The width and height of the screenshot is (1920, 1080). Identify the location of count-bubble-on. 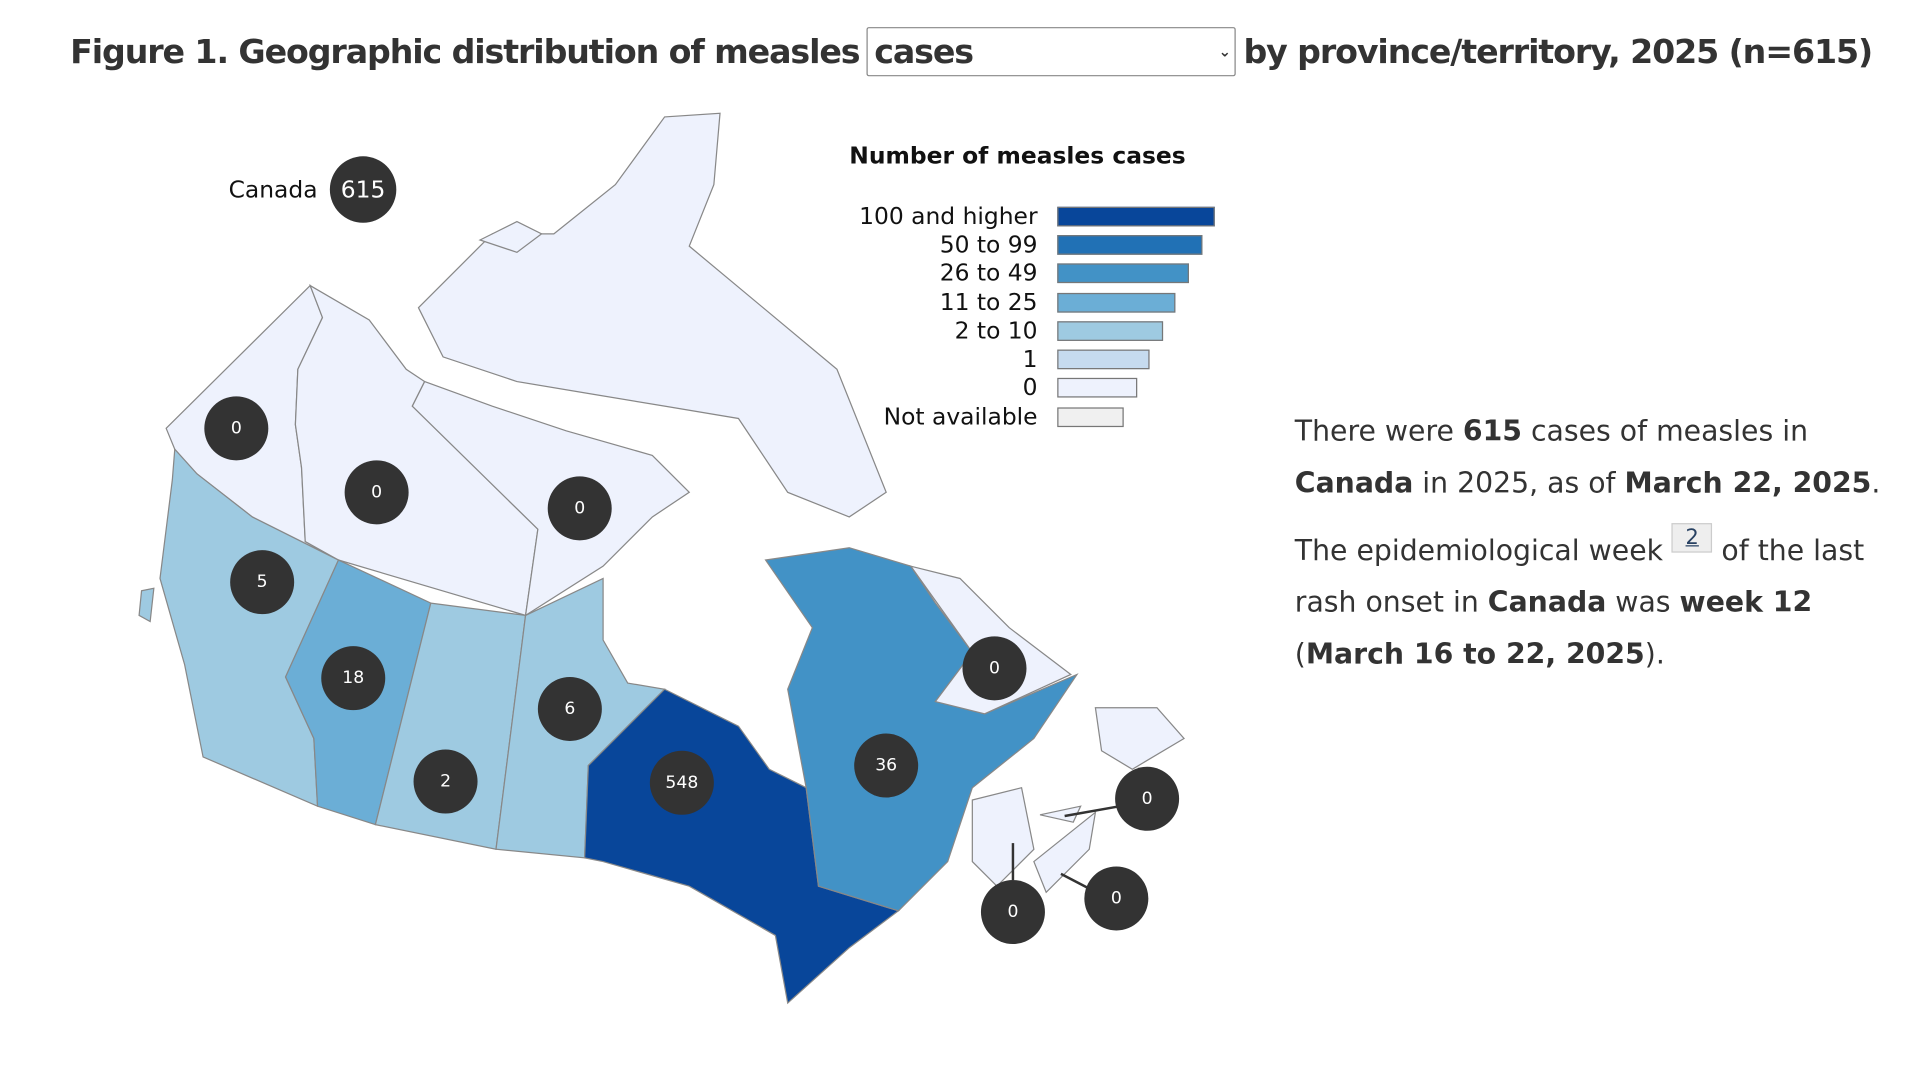
(681, 782).